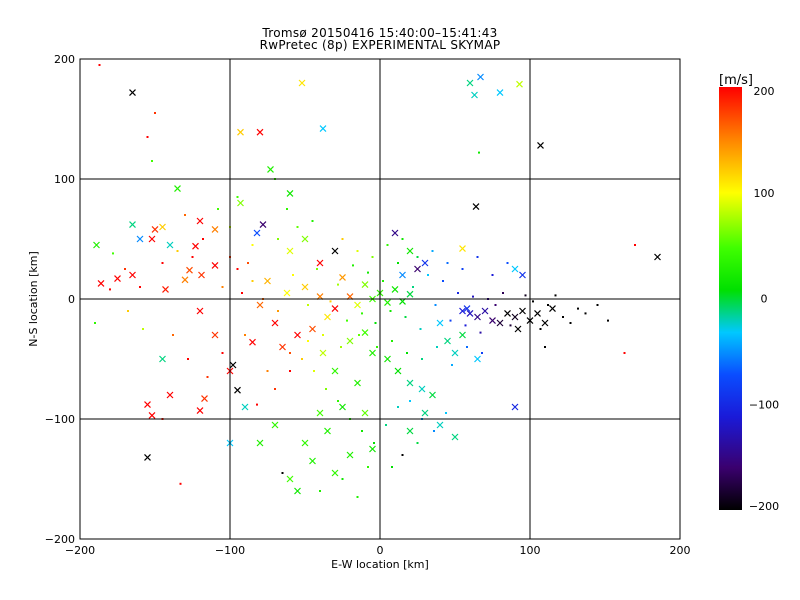 The width and height of the screenshot is (800, 600). Describe the element at coordinates (60, 419) in the screenshot. I see `y-tick-label: −100` at that location.